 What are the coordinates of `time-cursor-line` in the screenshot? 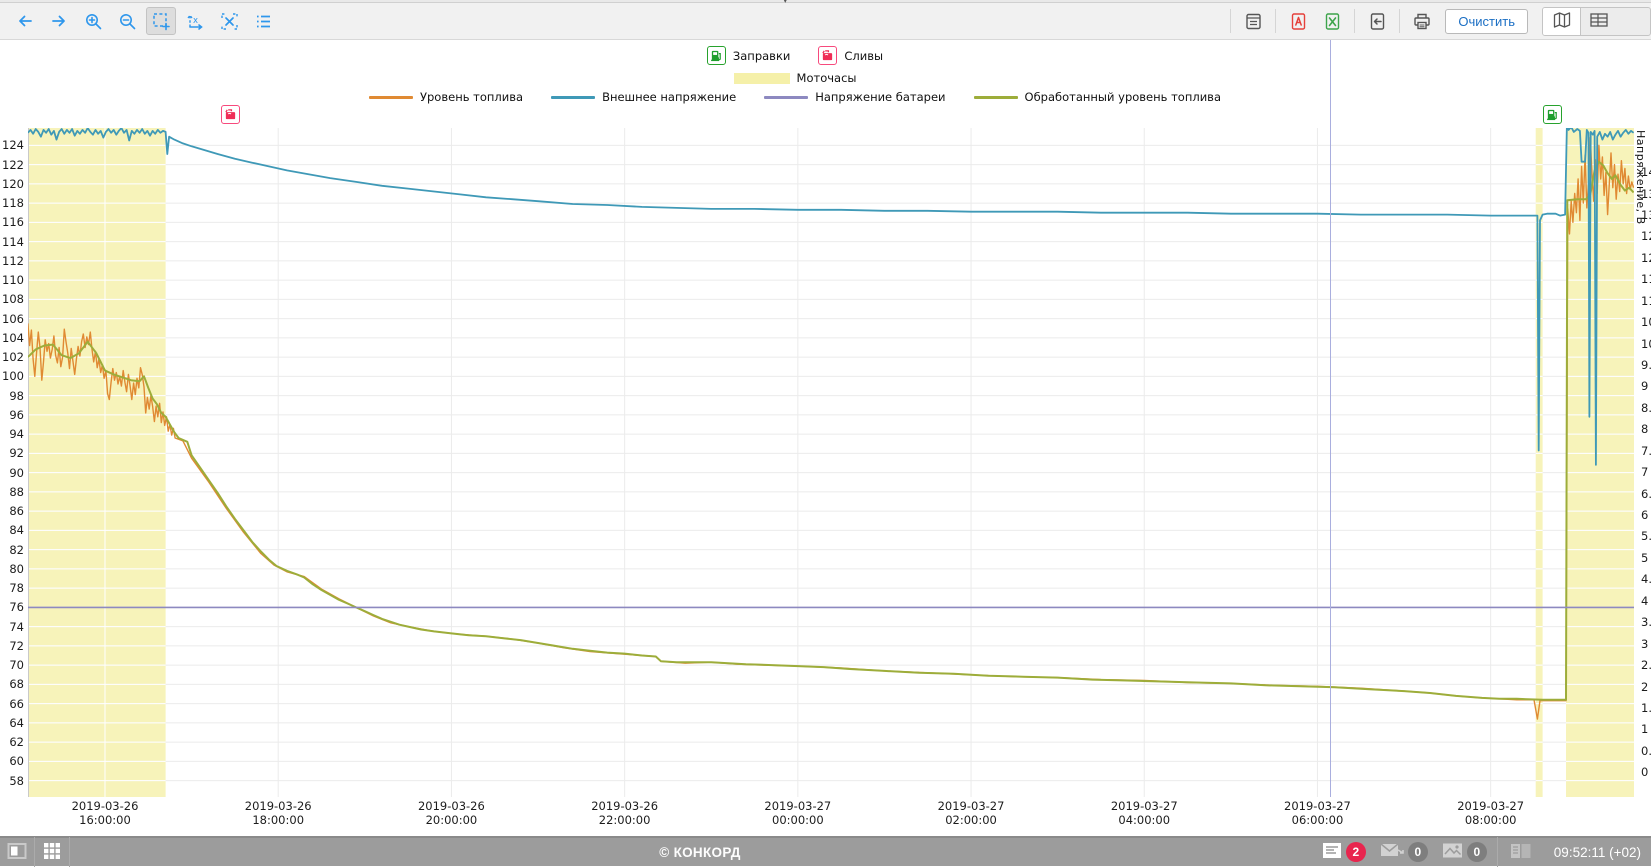 It's located at (1331, 418).